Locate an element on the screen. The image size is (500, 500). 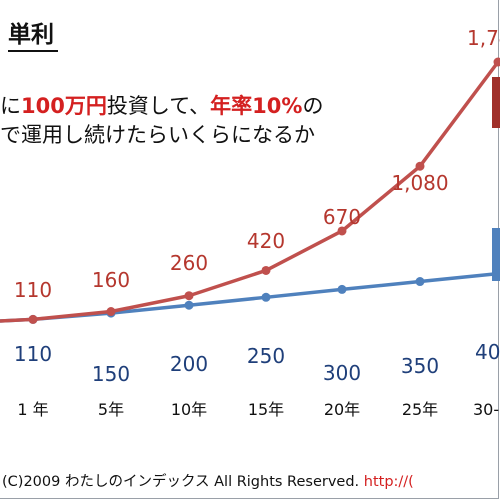
x-tick-label: 10年 is located at coordinates (189, 409).